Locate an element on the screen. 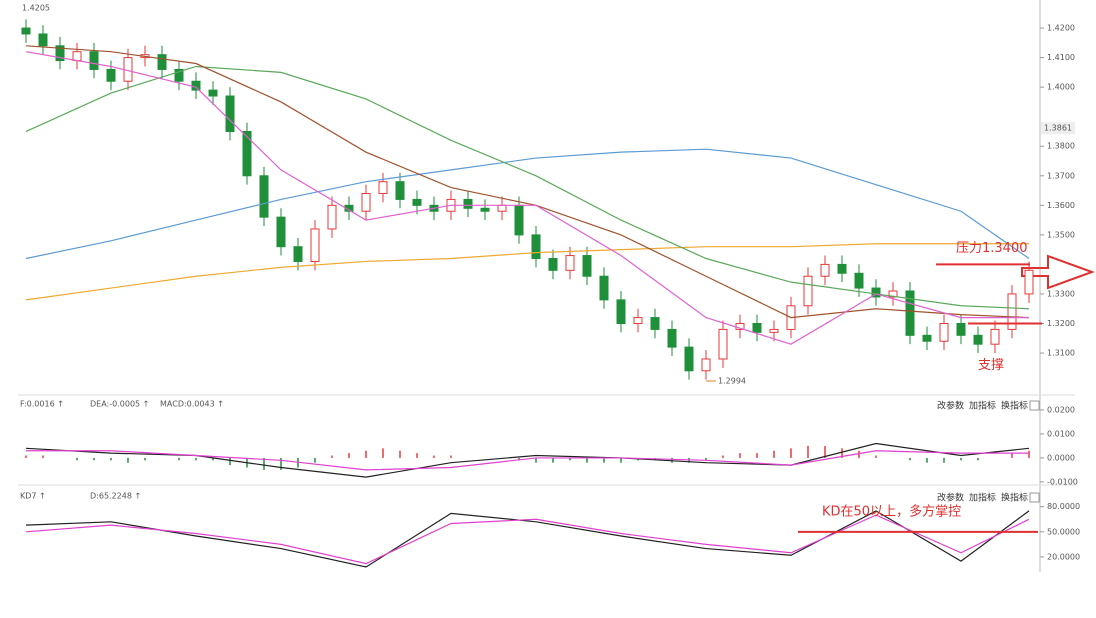 The height and width of the screenshot is (618, 1096). indicator-header: D:65.2248 ↑ is located at coordinates (115, 496).